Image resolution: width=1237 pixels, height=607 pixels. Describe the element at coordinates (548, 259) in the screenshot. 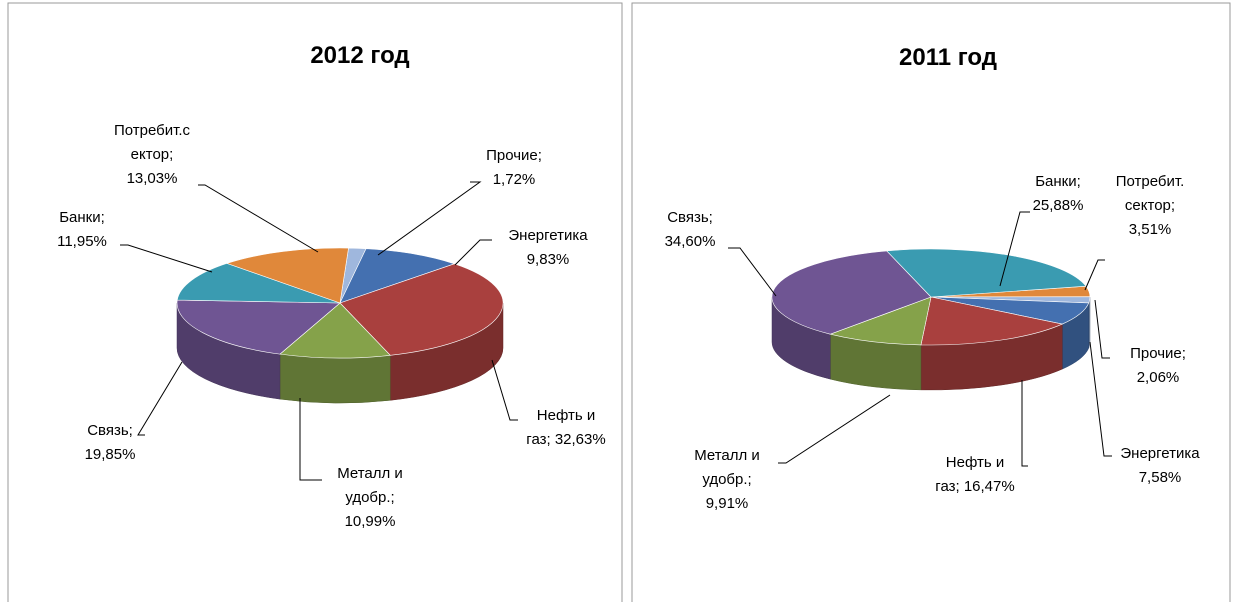

I see `data-label-line: 9,83%` at that location.